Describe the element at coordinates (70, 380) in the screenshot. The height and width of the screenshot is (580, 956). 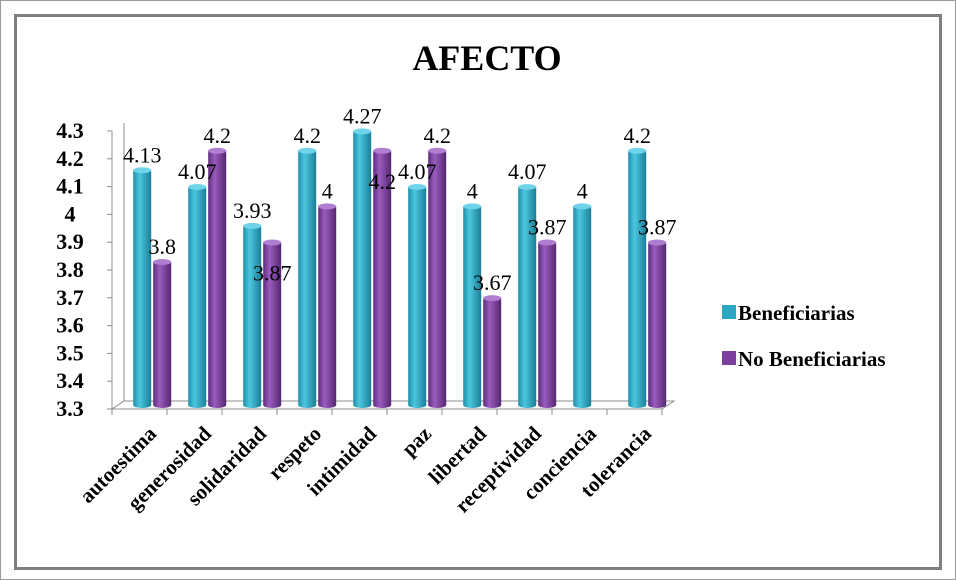
I see `y-tick-label: 3.4` at that location.